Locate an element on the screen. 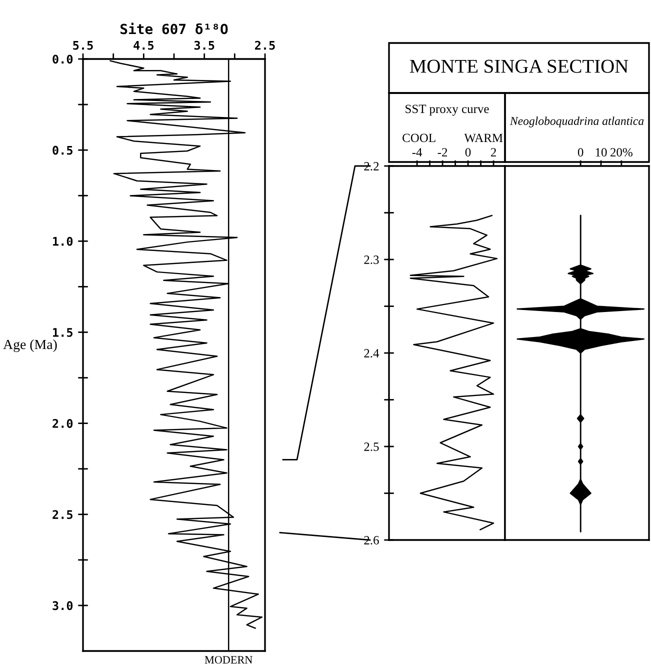 The image size is (651, 669). y-tick-label: 1.0 is located at coordinates (63, 241).